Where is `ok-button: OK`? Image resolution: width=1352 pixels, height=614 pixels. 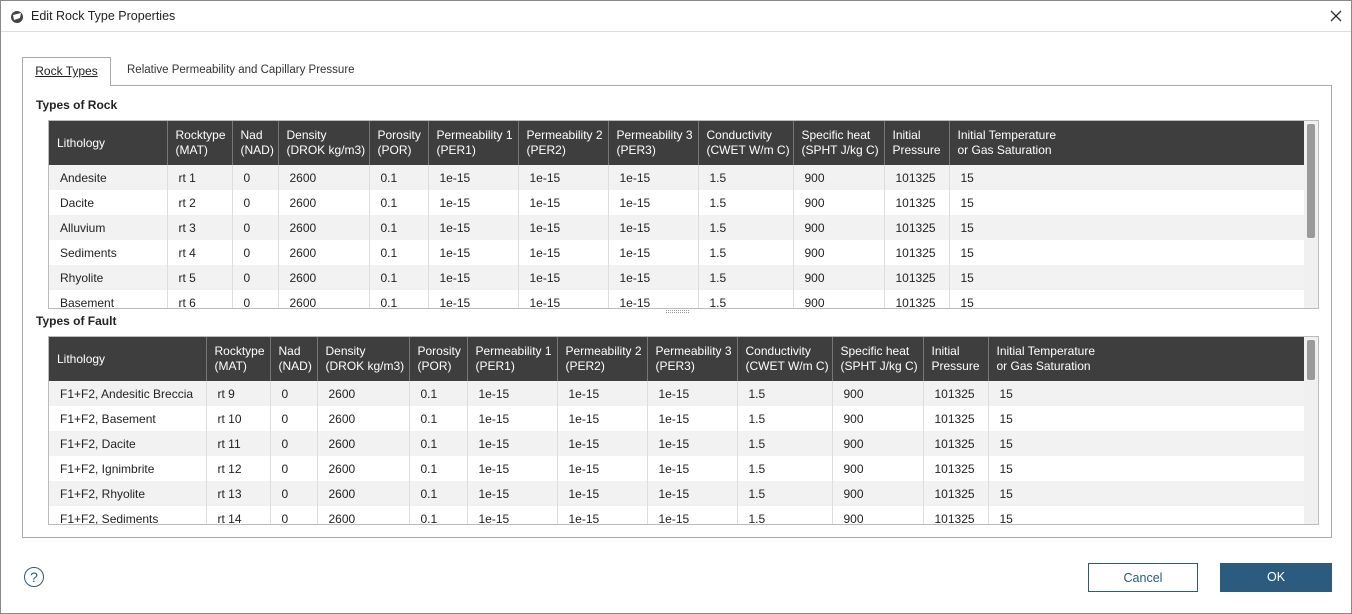
ok-button: OK is located at coordinates (1276, 577).